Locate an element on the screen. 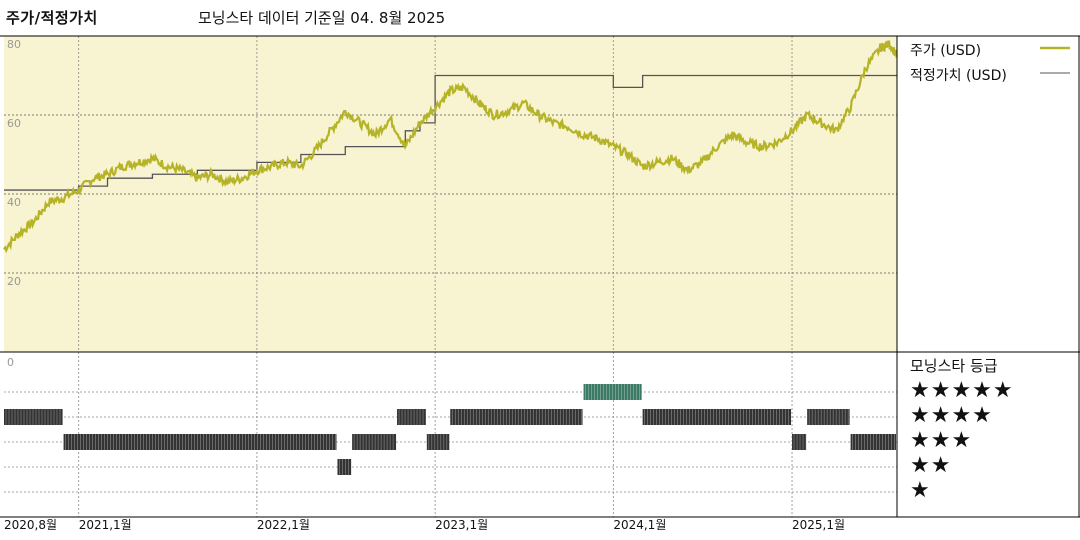  x-tick-label: 2024,1월 is located at coordinates (640, 525).